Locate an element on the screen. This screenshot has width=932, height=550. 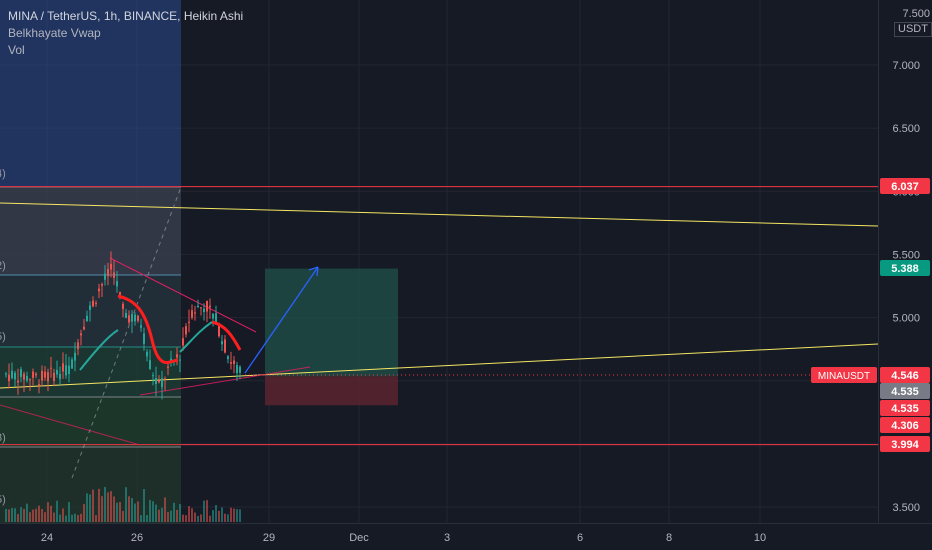
projection-dashed-line is located at coordinates (126, 332).